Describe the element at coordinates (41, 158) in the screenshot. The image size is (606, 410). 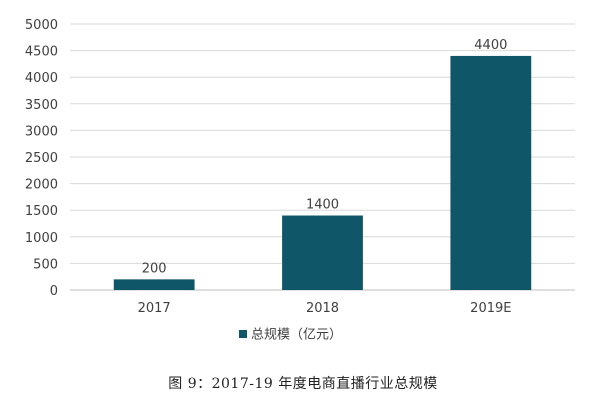
I see `y-tick-label: 2500` at that location.